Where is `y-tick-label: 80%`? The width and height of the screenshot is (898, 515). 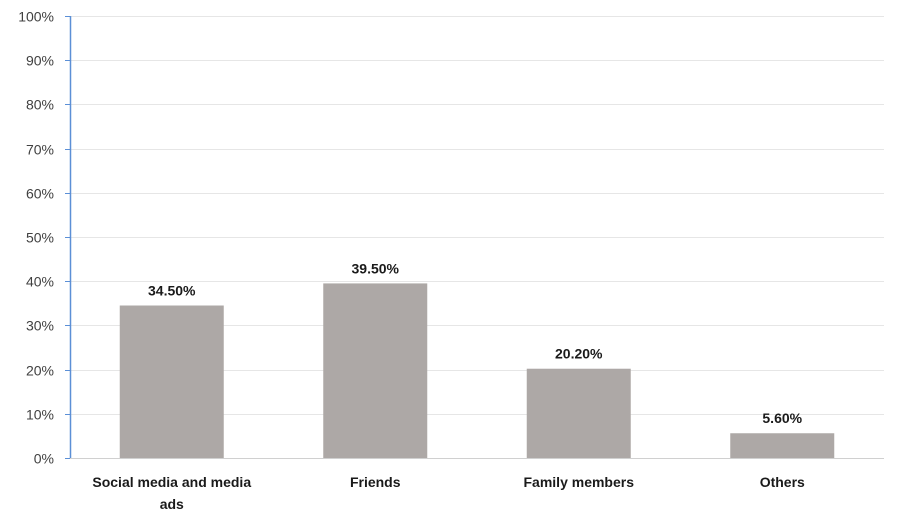 y-tick-label: 80% is located at coordinates (40, 105).